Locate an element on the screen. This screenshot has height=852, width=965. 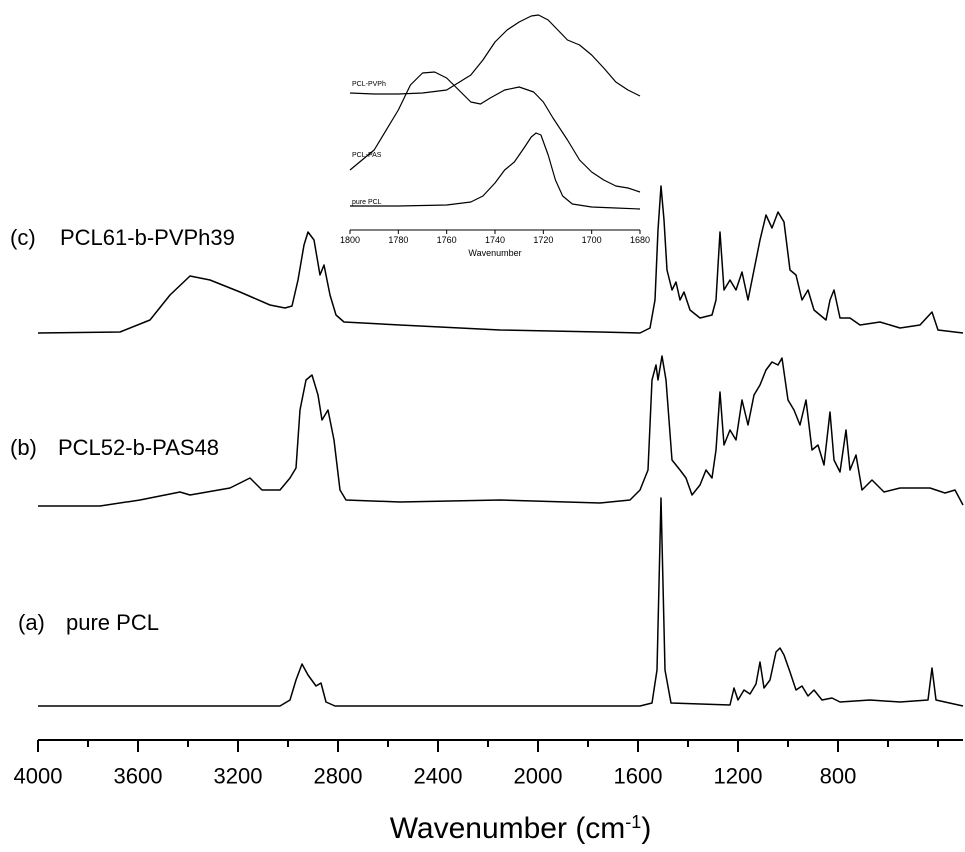
x-tick-label: 1700 is located at coordinates (592, 240).